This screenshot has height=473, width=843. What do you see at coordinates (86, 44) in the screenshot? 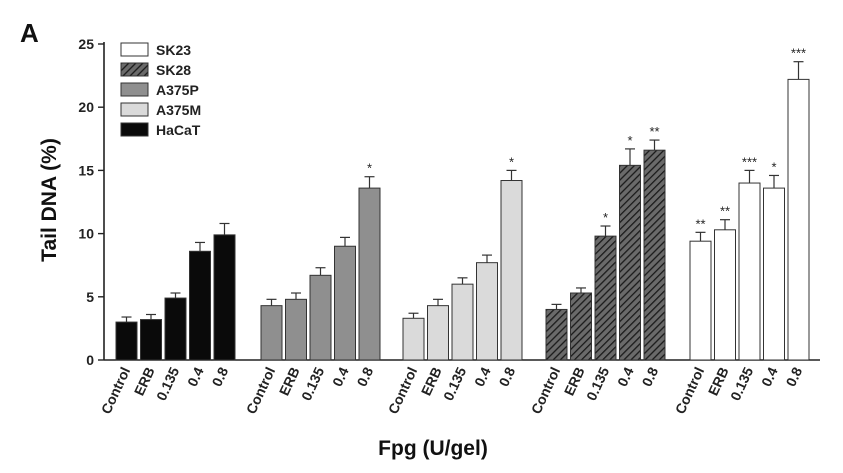
I see `y-tick-label: 25` at bounding box center [86, 44].